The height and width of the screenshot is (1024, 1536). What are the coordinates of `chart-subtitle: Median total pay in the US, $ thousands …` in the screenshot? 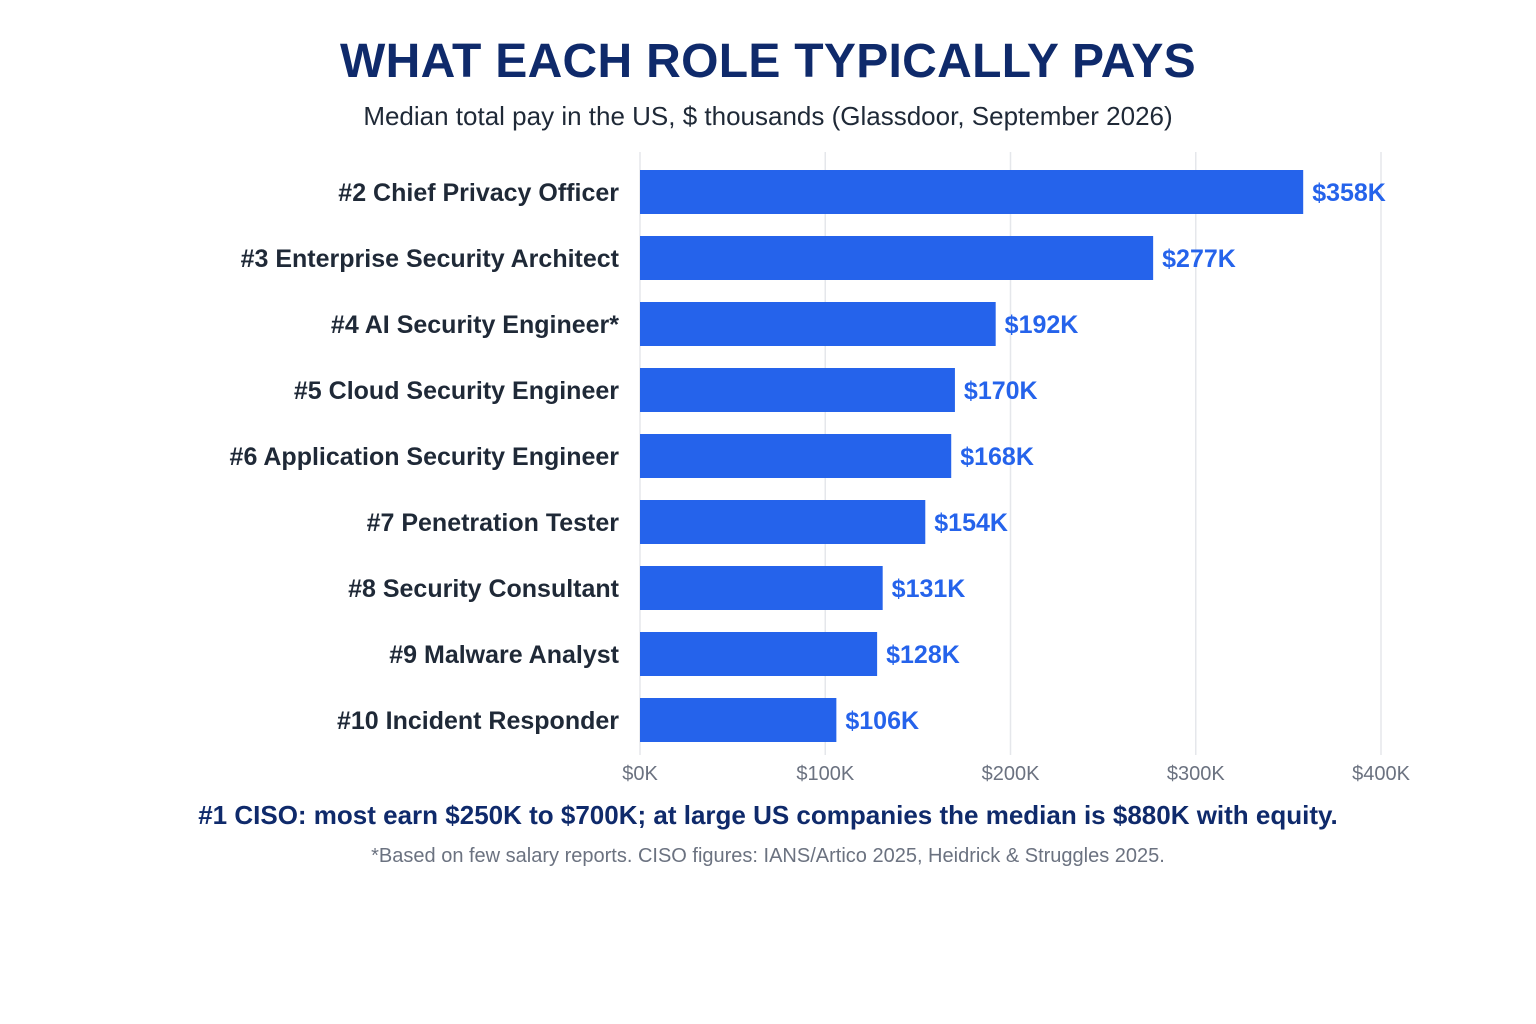 It's located at (768, 116).